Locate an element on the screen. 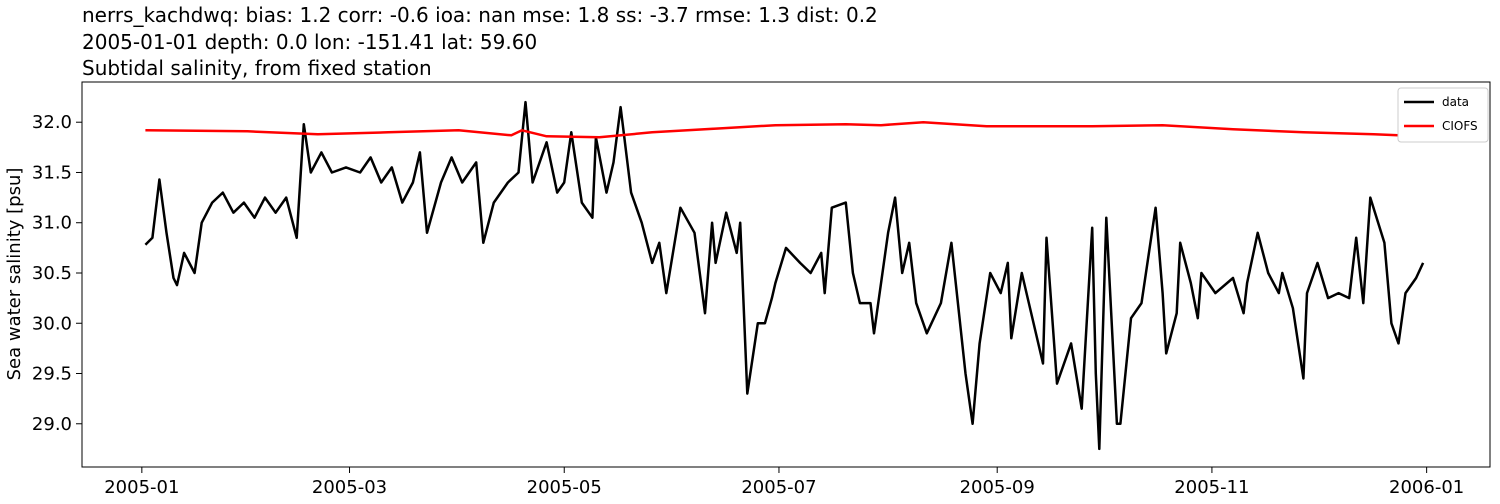  x-tick-label: 2006-01 is located at coordinates (1426, 487).